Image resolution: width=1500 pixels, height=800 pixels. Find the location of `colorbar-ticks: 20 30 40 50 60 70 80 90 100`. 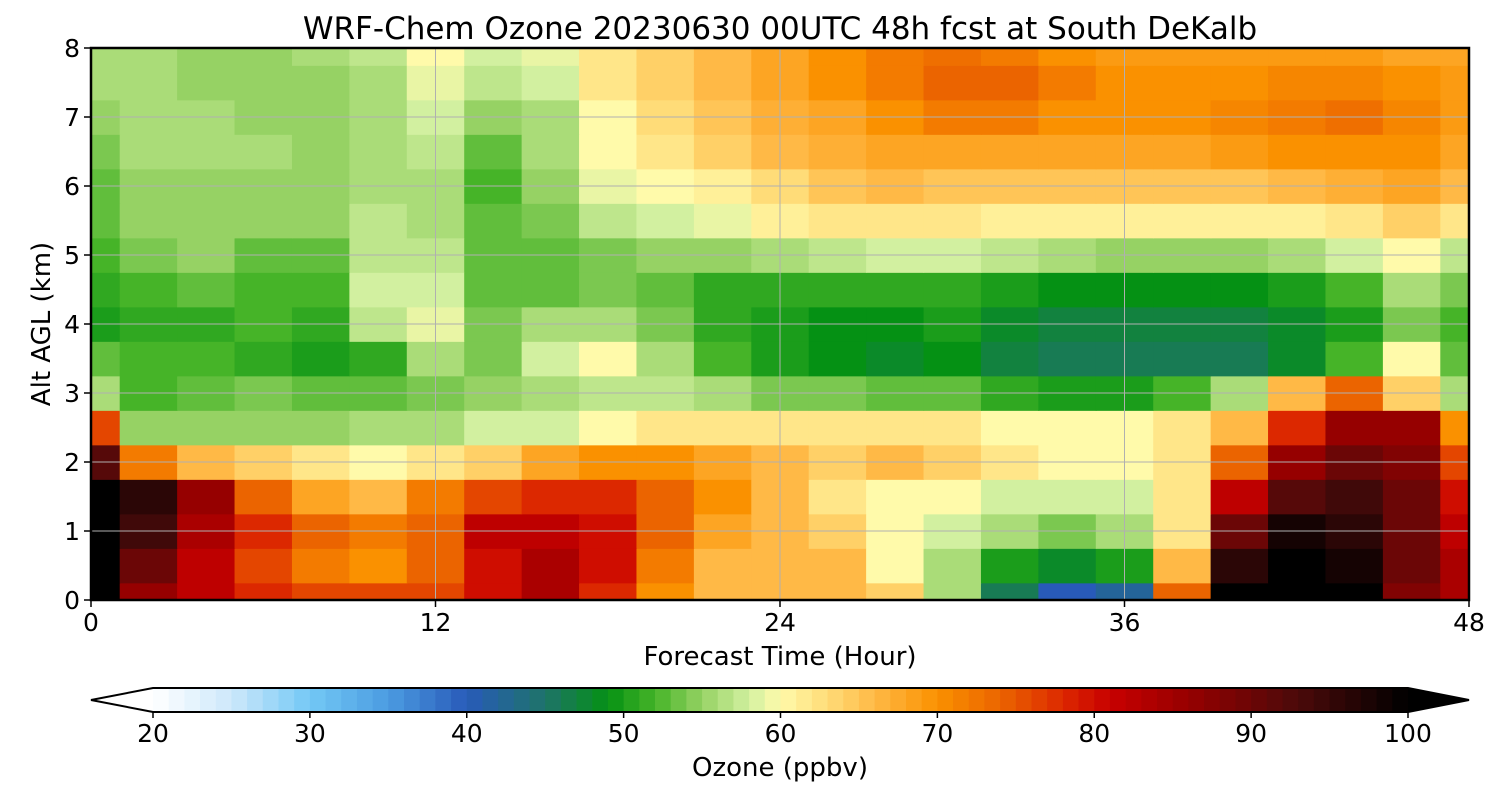

colorbar-ticks: 20 30 40 50 60 70 80 90 100 is located at coordinates (784, 730).